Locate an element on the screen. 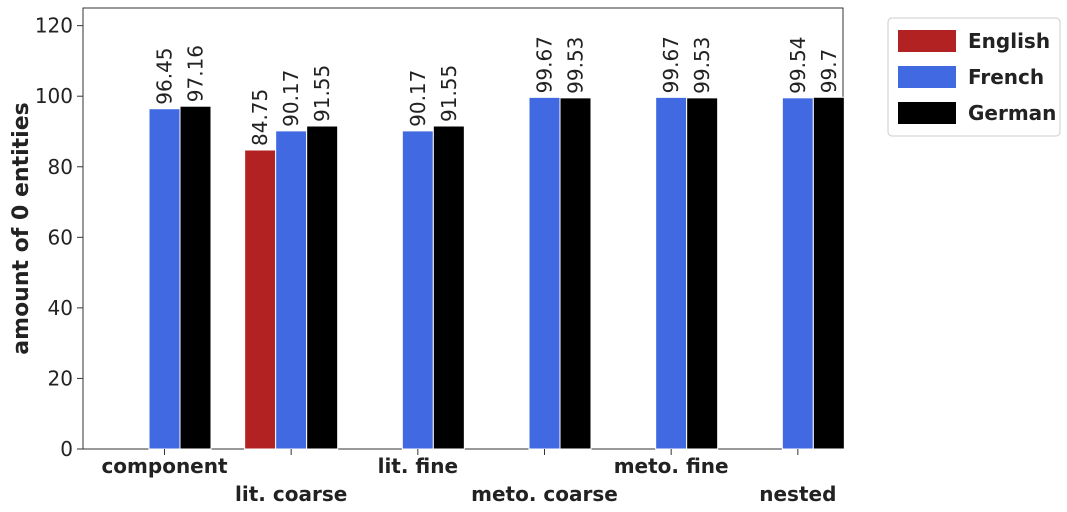  legend-label: English is located at coordinates (1009, 41).